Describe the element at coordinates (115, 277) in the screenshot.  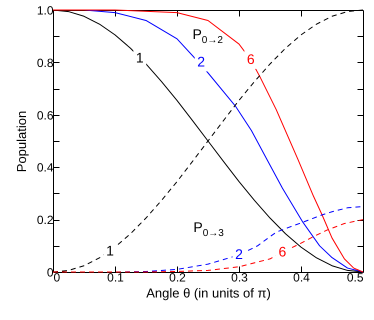
I see `x-tick-label: 0.1` at that location.